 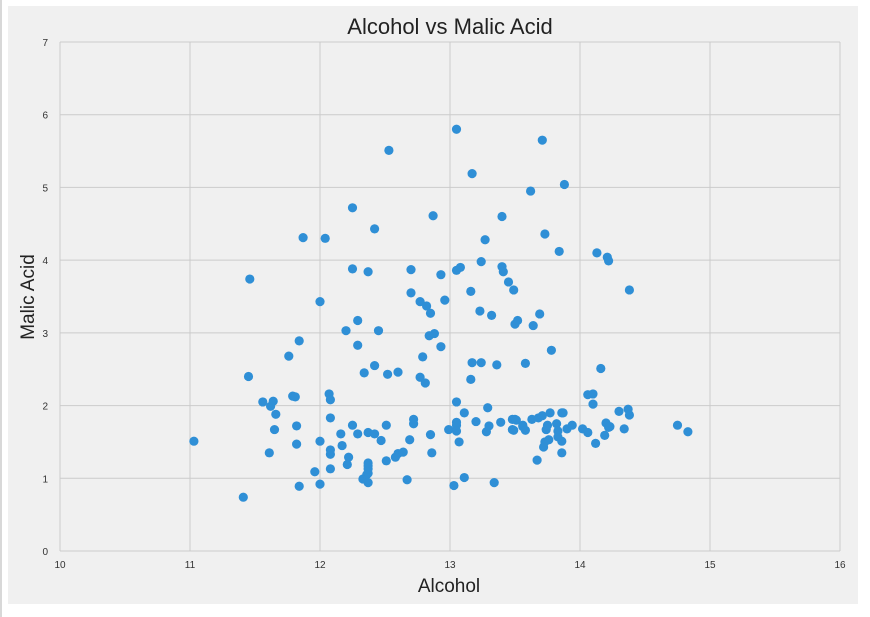 I want to click on x-tick-label: 13, so click(x=450, y=565).